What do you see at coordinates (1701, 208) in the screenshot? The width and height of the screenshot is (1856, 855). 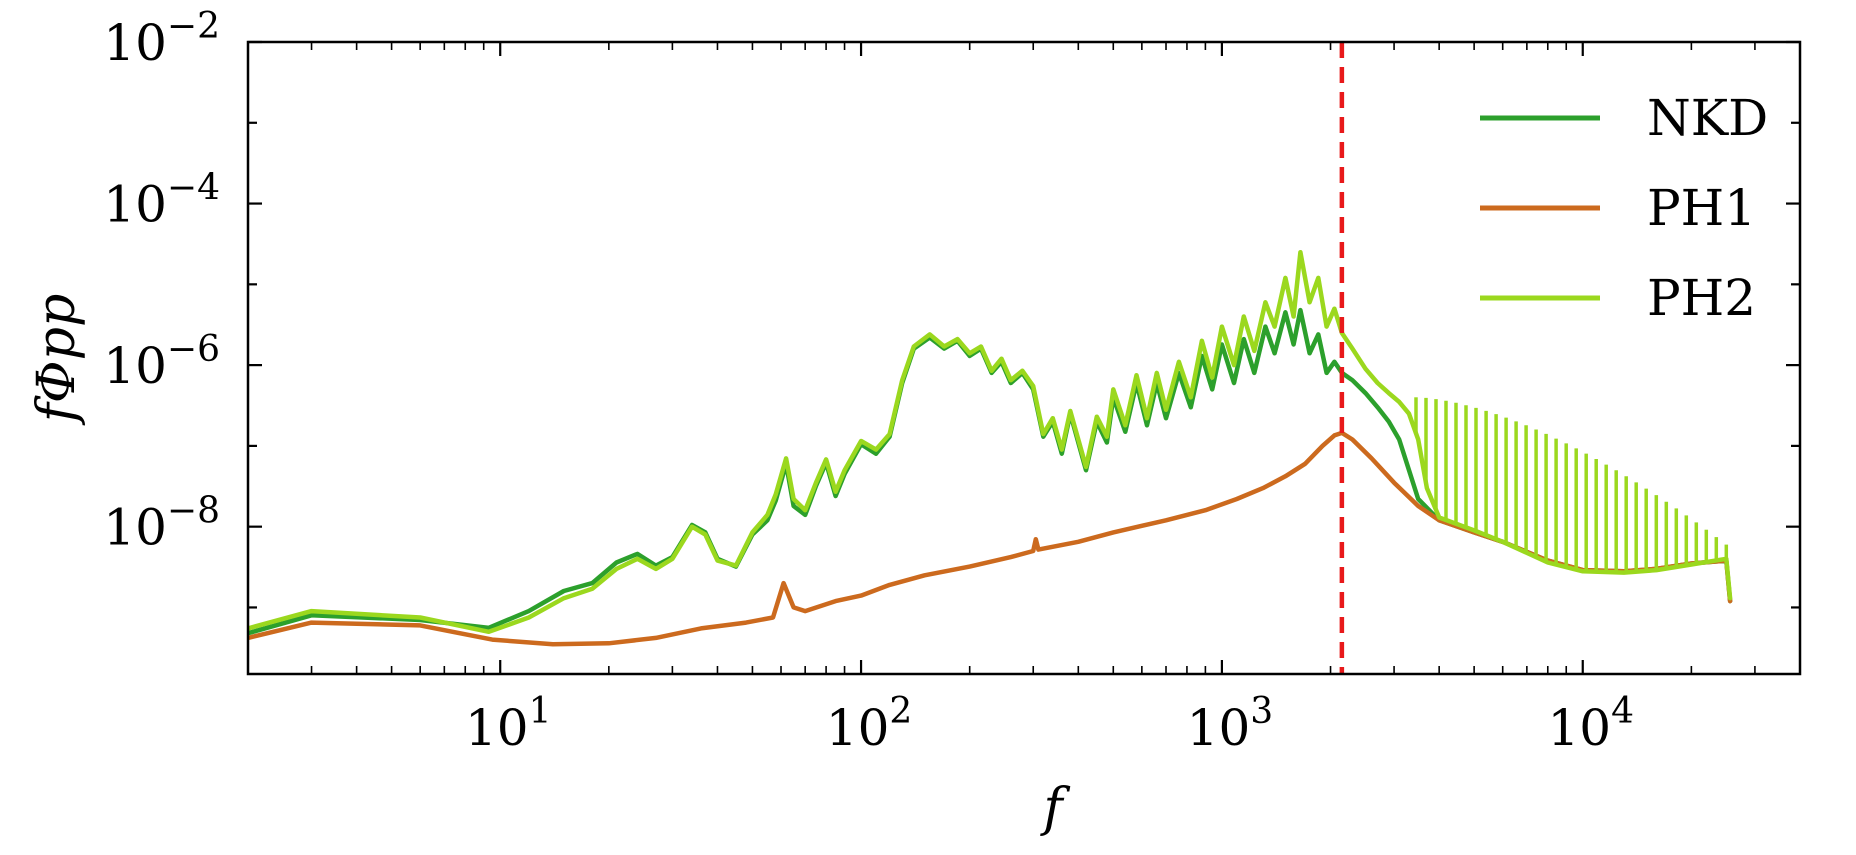 I see `legend-label-ph1: PH1` at bounding box center [1701, 208].